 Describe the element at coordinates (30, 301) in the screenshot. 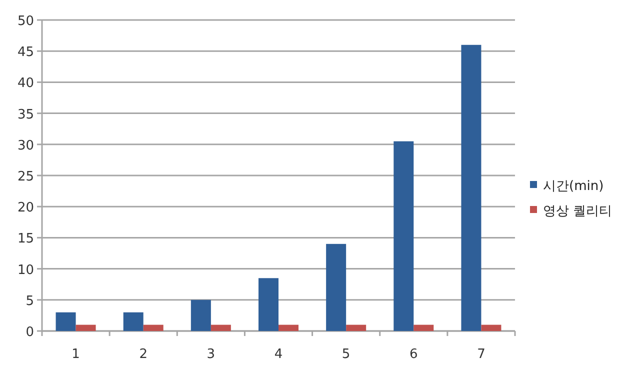

I see `y-tick-label: 5` at that location.